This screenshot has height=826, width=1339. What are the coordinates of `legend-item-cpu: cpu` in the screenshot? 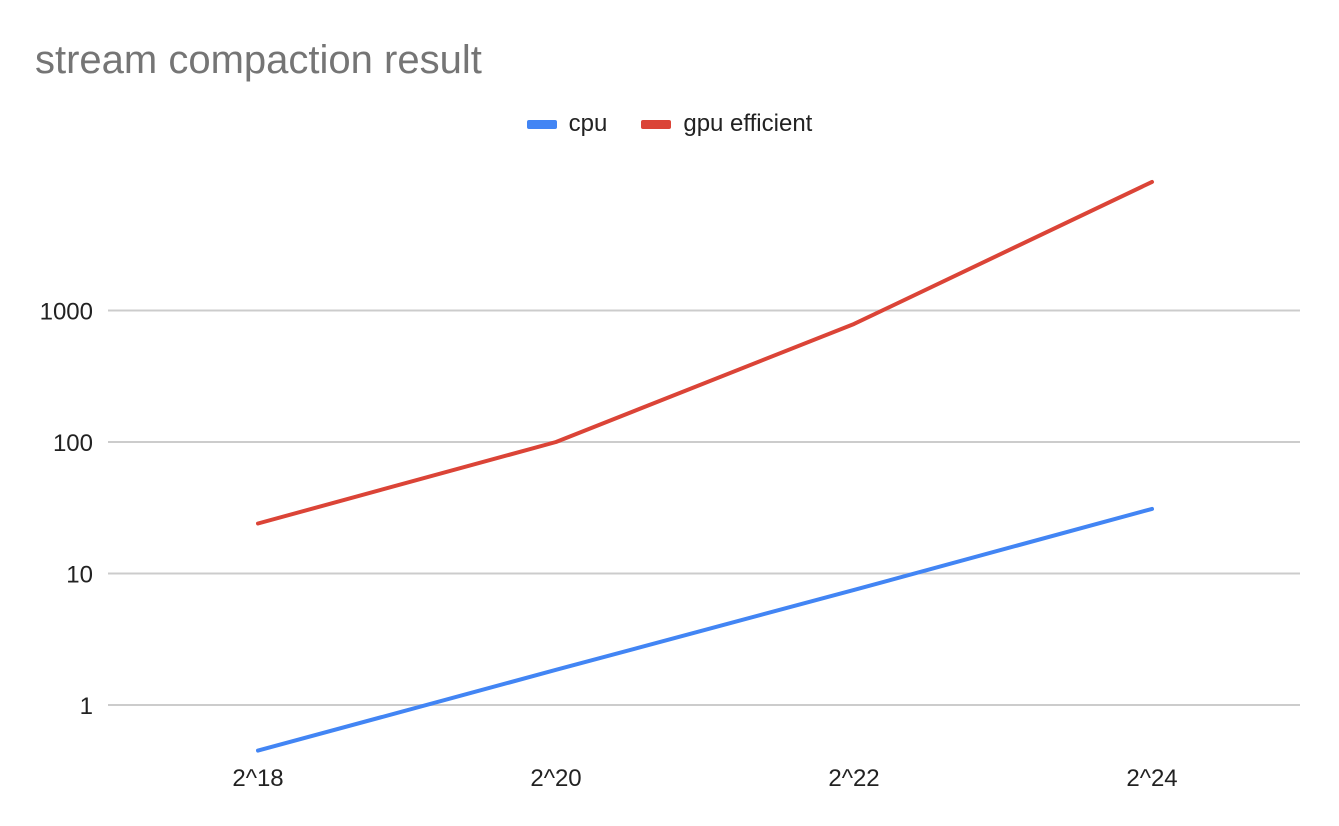 It's located at (567, 124).